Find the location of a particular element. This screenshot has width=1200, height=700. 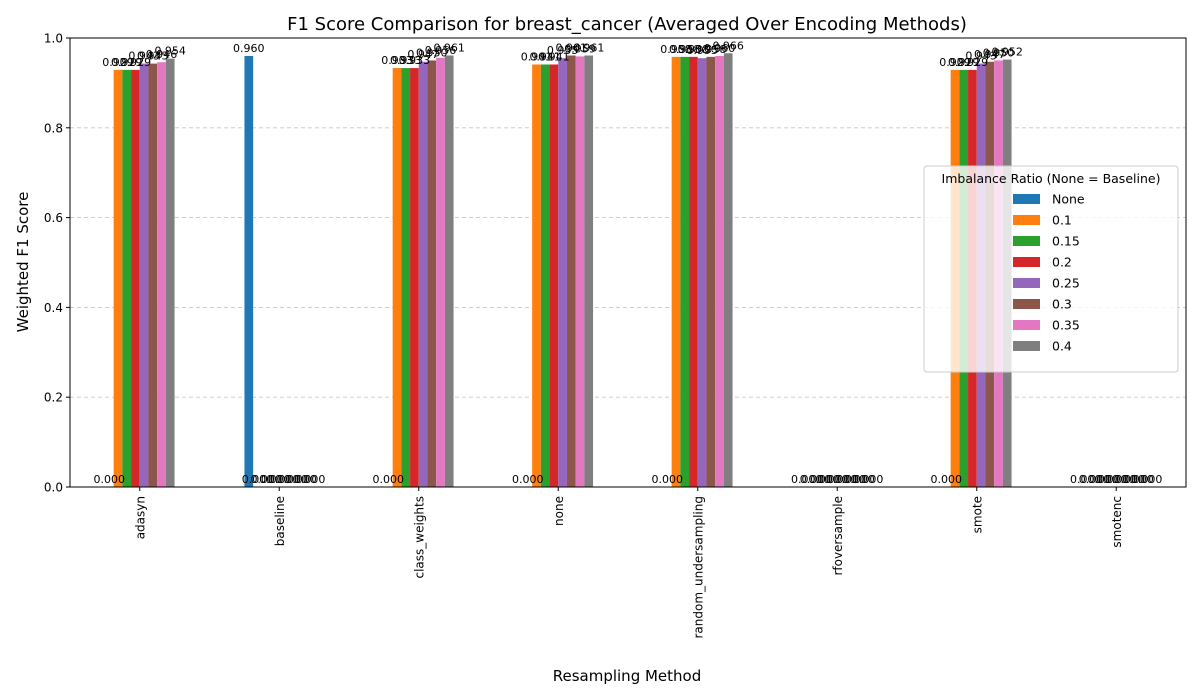

x-tick-label: none is located at coordinates (559, 511).